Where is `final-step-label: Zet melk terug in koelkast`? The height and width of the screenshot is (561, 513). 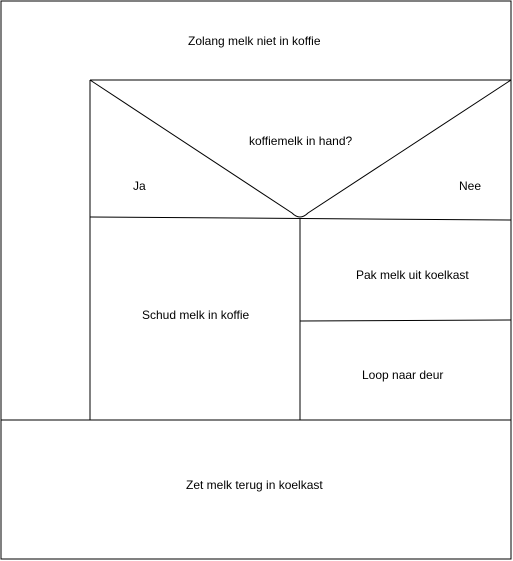
final-step-label: Zet melk terug in koelkast is located at coordinates (254, 485).